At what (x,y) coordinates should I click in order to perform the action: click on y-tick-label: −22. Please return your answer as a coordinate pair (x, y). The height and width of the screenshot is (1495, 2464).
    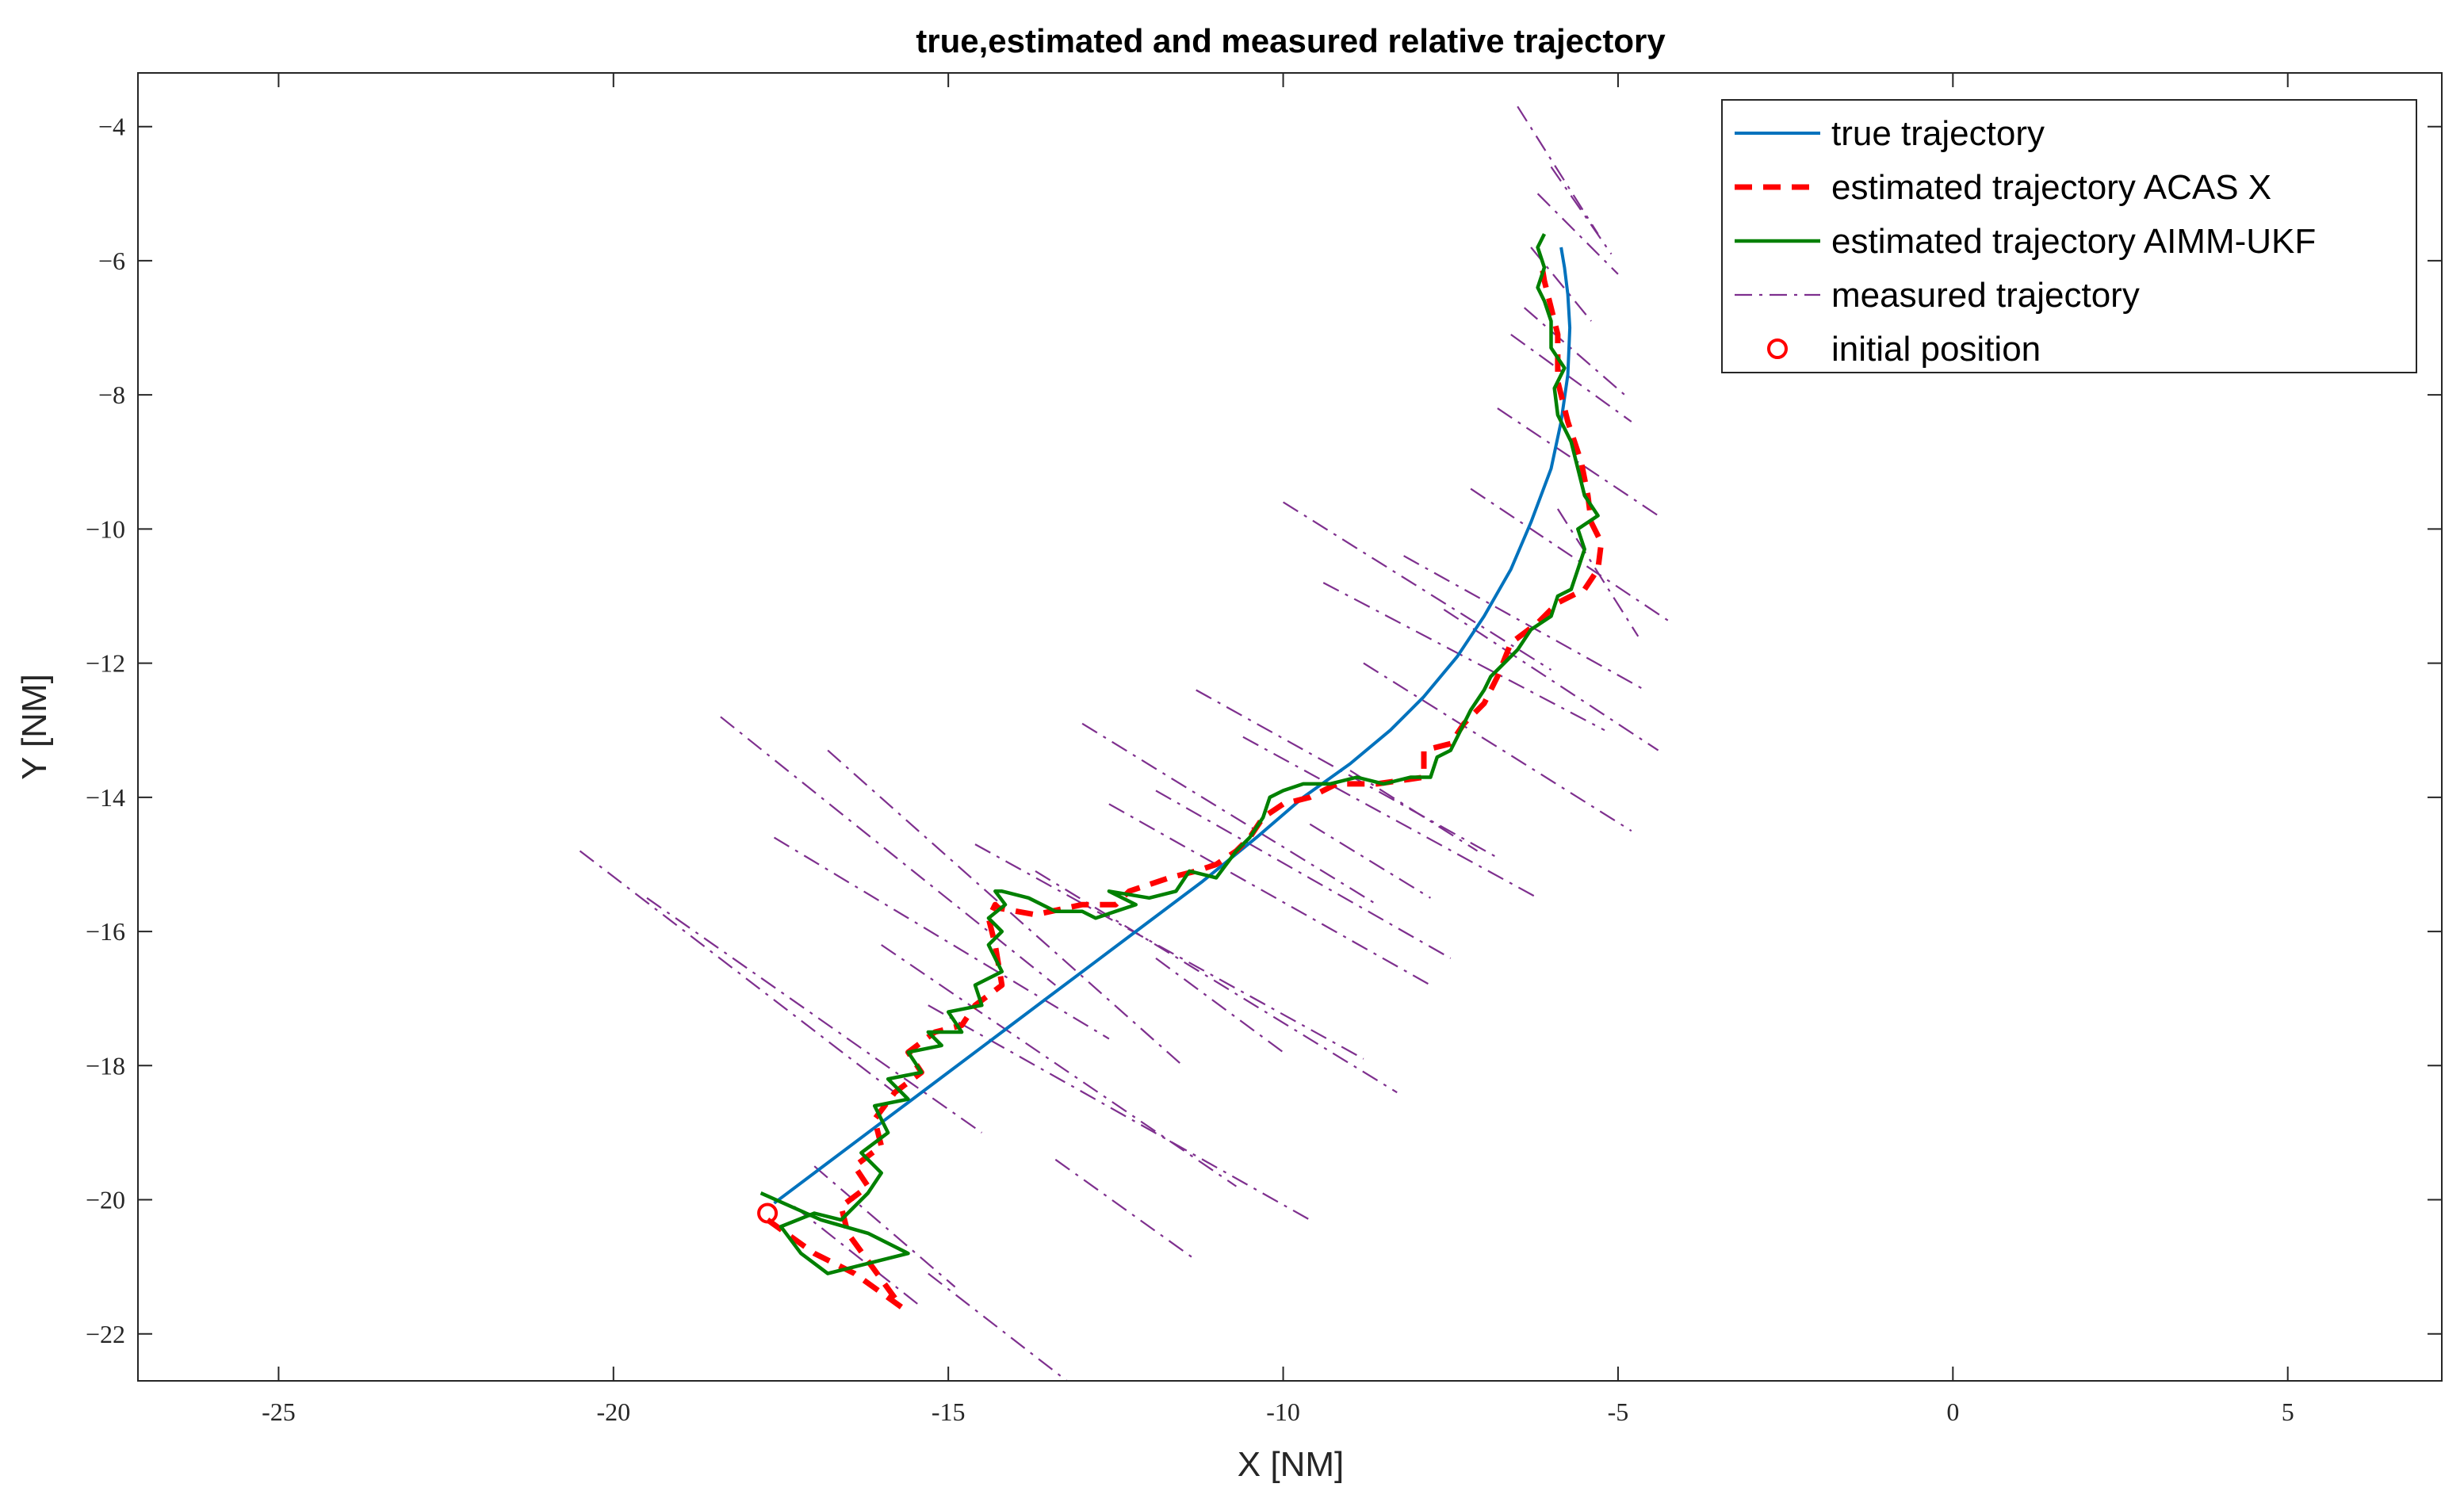
    Looking at the image, I should click on (106, 1334).